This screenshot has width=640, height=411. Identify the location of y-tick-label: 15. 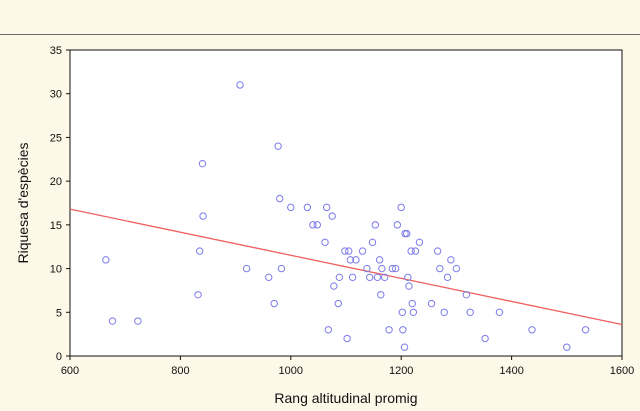
(56, 226).